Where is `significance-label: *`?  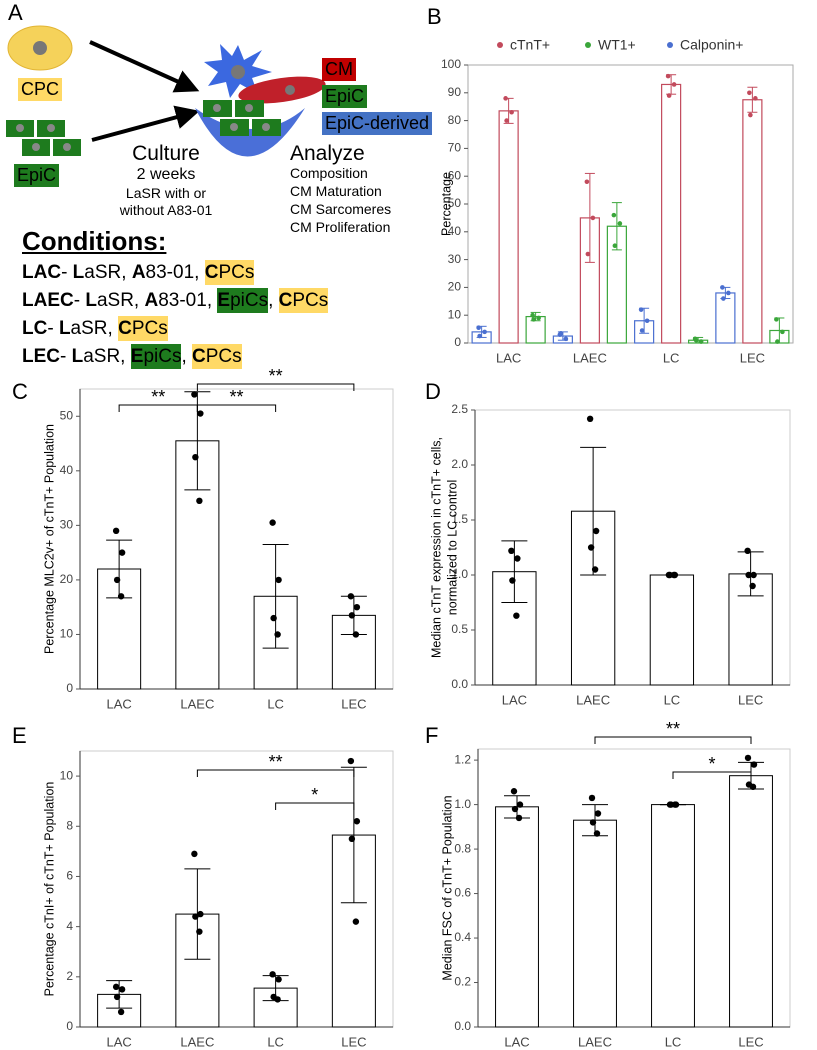 significance-label: * is located at coordinates (711, 764).